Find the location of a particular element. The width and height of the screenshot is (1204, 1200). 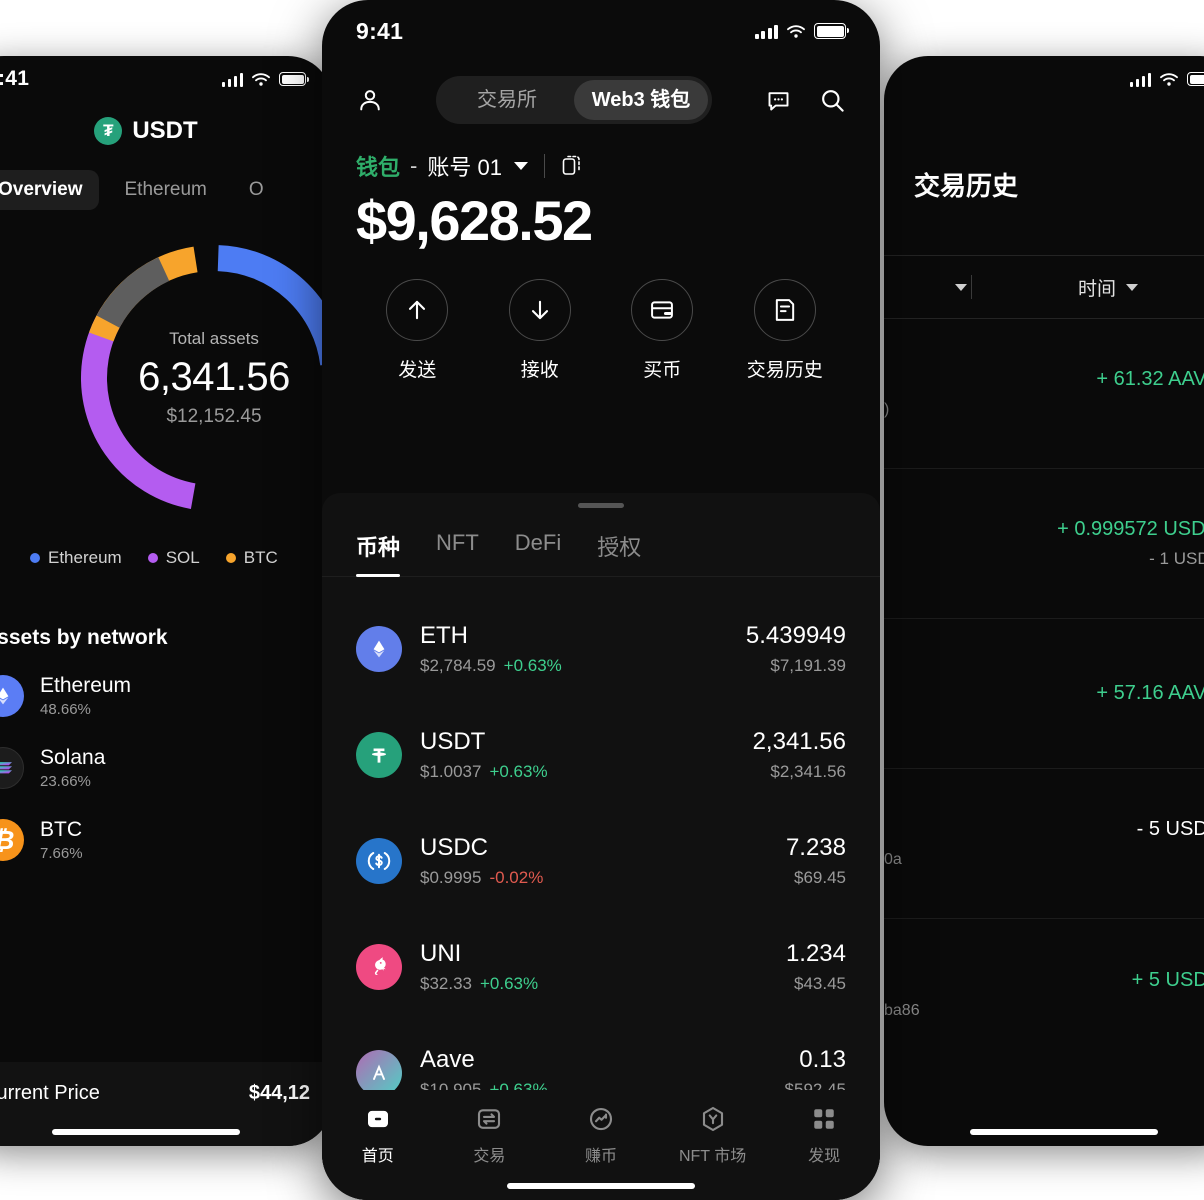

chat-bubble-icon is located at coordinates (778, 100).